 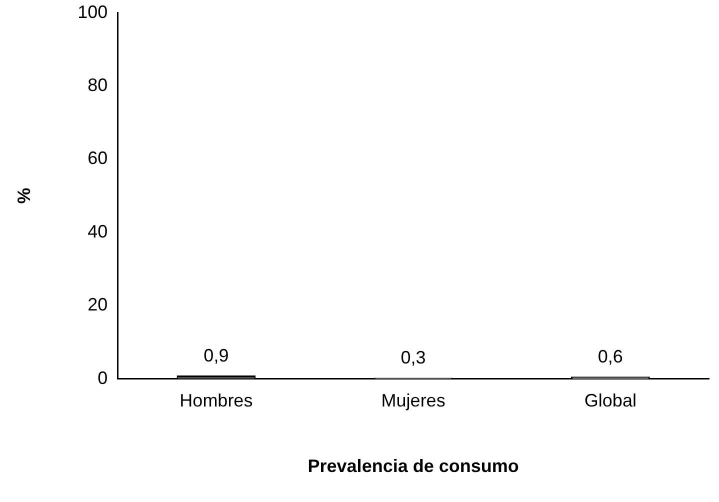 What do you see at coordinates (98, 304) in the screenshot?
I see `y-tick-label: 20` at bounding box center [98, 304].